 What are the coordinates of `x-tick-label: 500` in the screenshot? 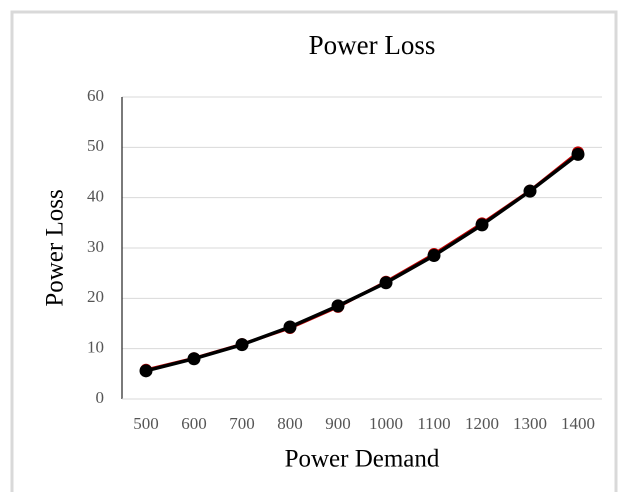 It's located at (146, 423).